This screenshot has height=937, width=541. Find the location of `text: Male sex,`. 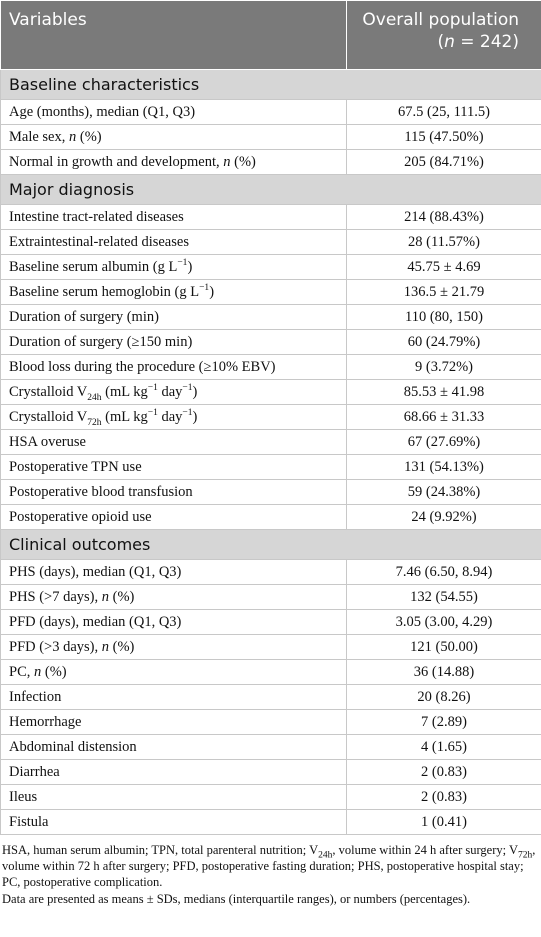

text: Male sex, is located at coordinates (39, 137).